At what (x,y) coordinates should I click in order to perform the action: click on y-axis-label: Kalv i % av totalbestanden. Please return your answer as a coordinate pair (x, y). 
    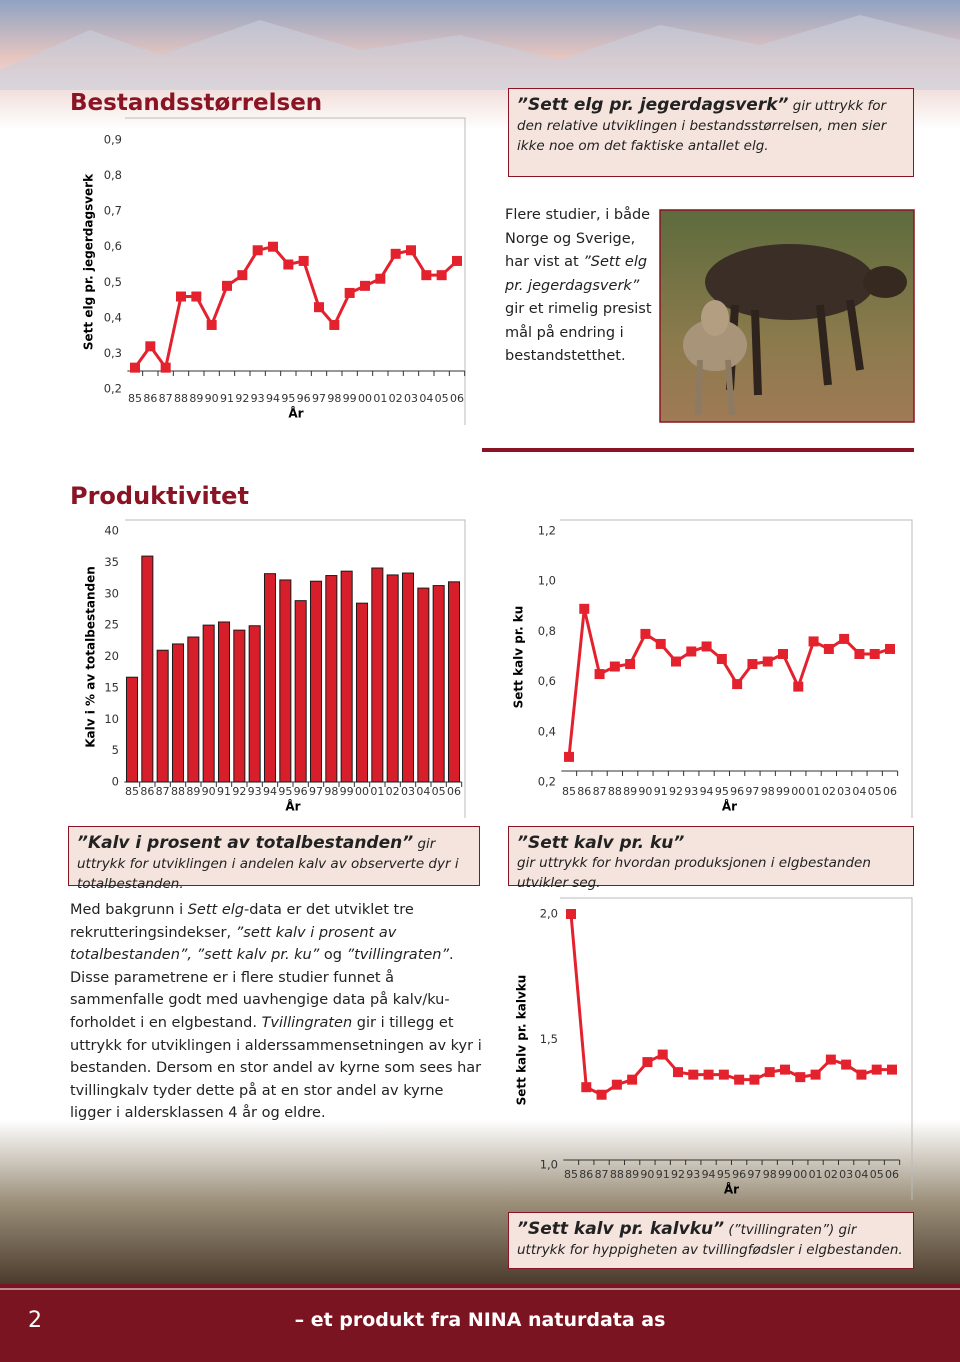
    Looking at the image, I should click on (91, 657).